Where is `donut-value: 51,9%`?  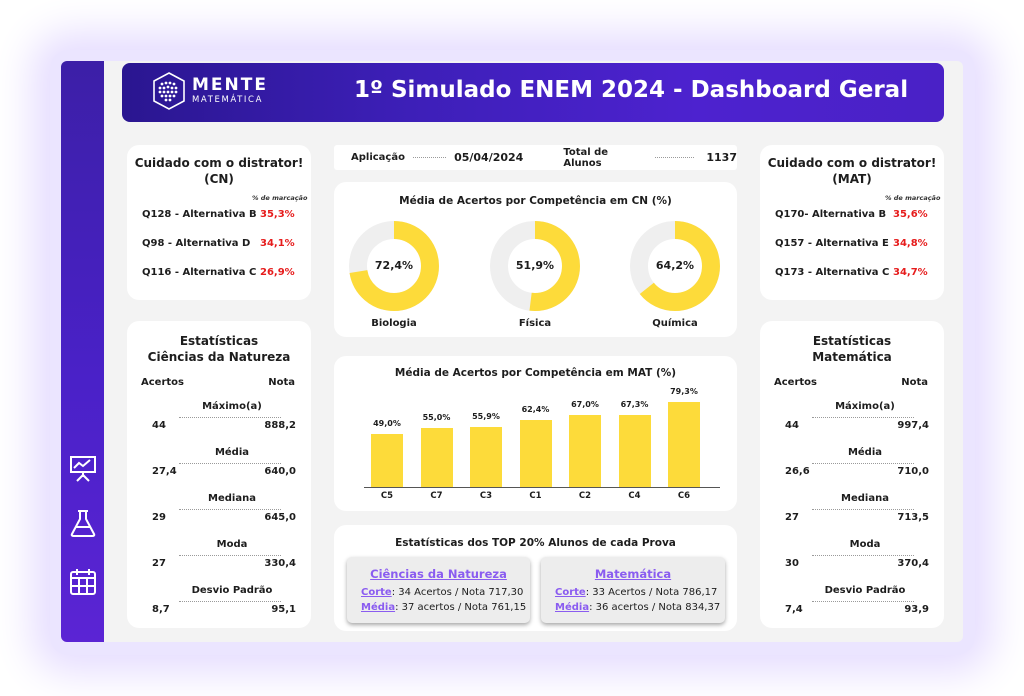
donut-value: 51,9% is located at coordinates (535, 265).